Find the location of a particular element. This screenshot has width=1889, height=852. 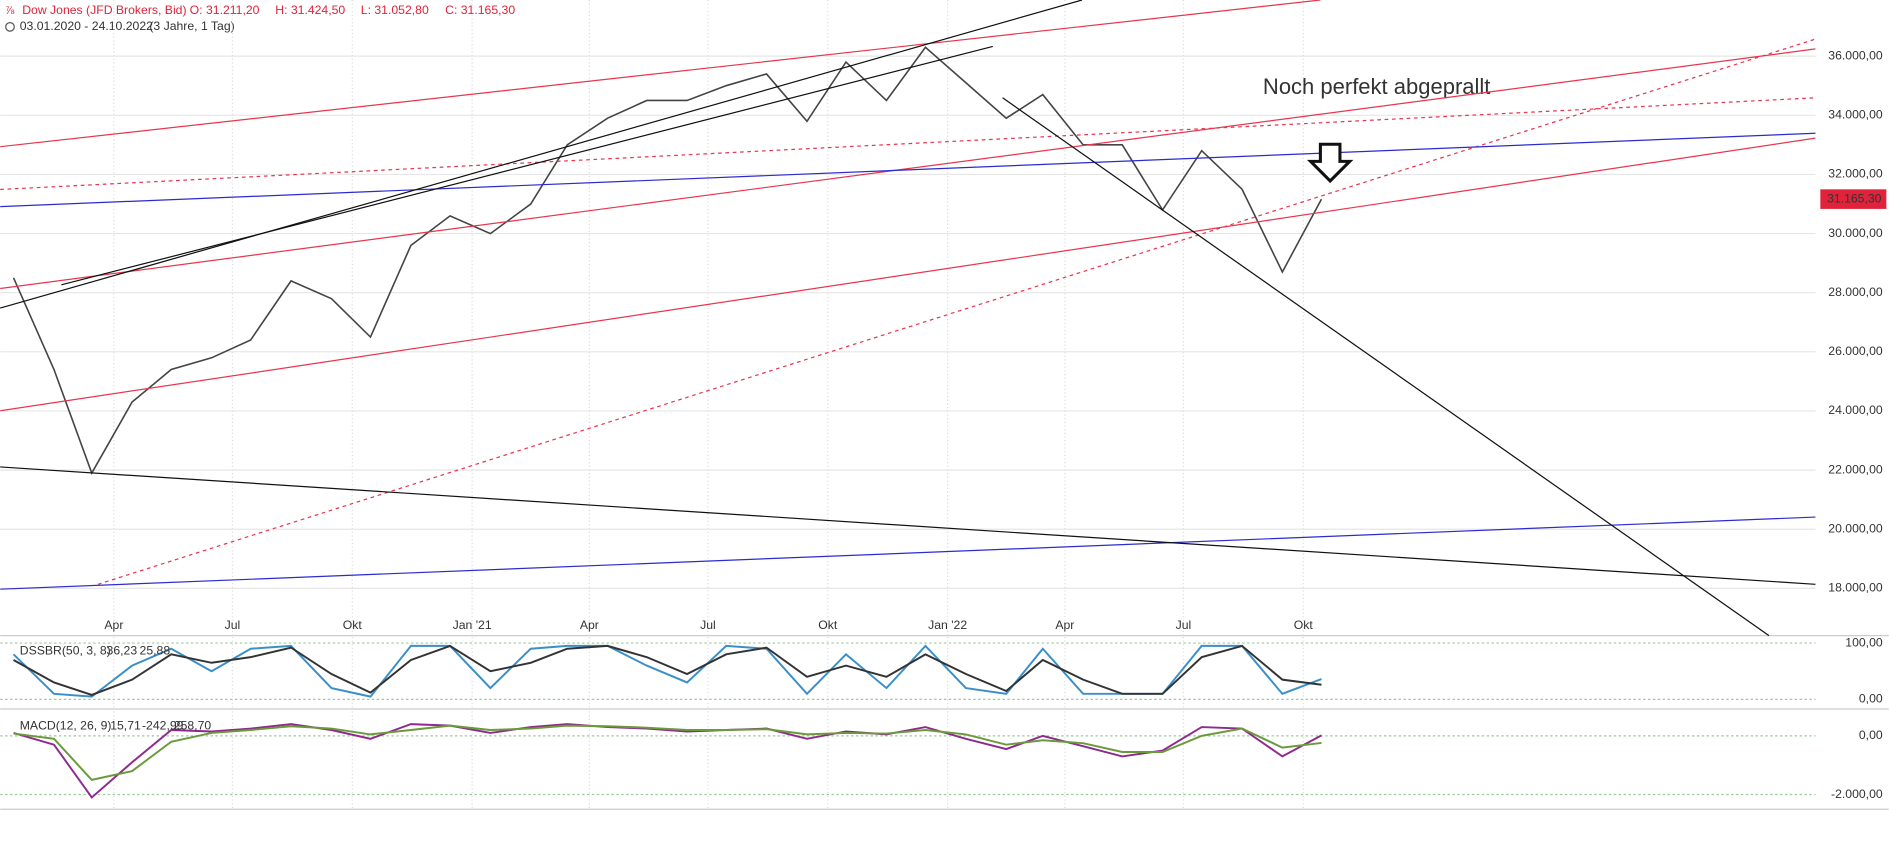

indicator-readout: -242,99 is located at coordinates (163, 725).